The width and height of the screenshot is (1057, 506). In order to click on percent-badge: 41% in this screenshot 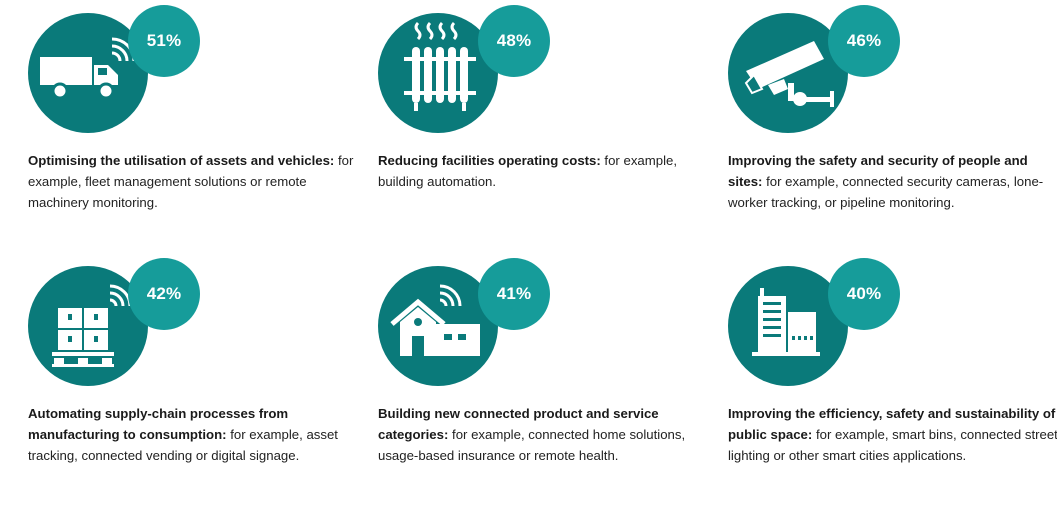, I will do `click(514, 294)`.